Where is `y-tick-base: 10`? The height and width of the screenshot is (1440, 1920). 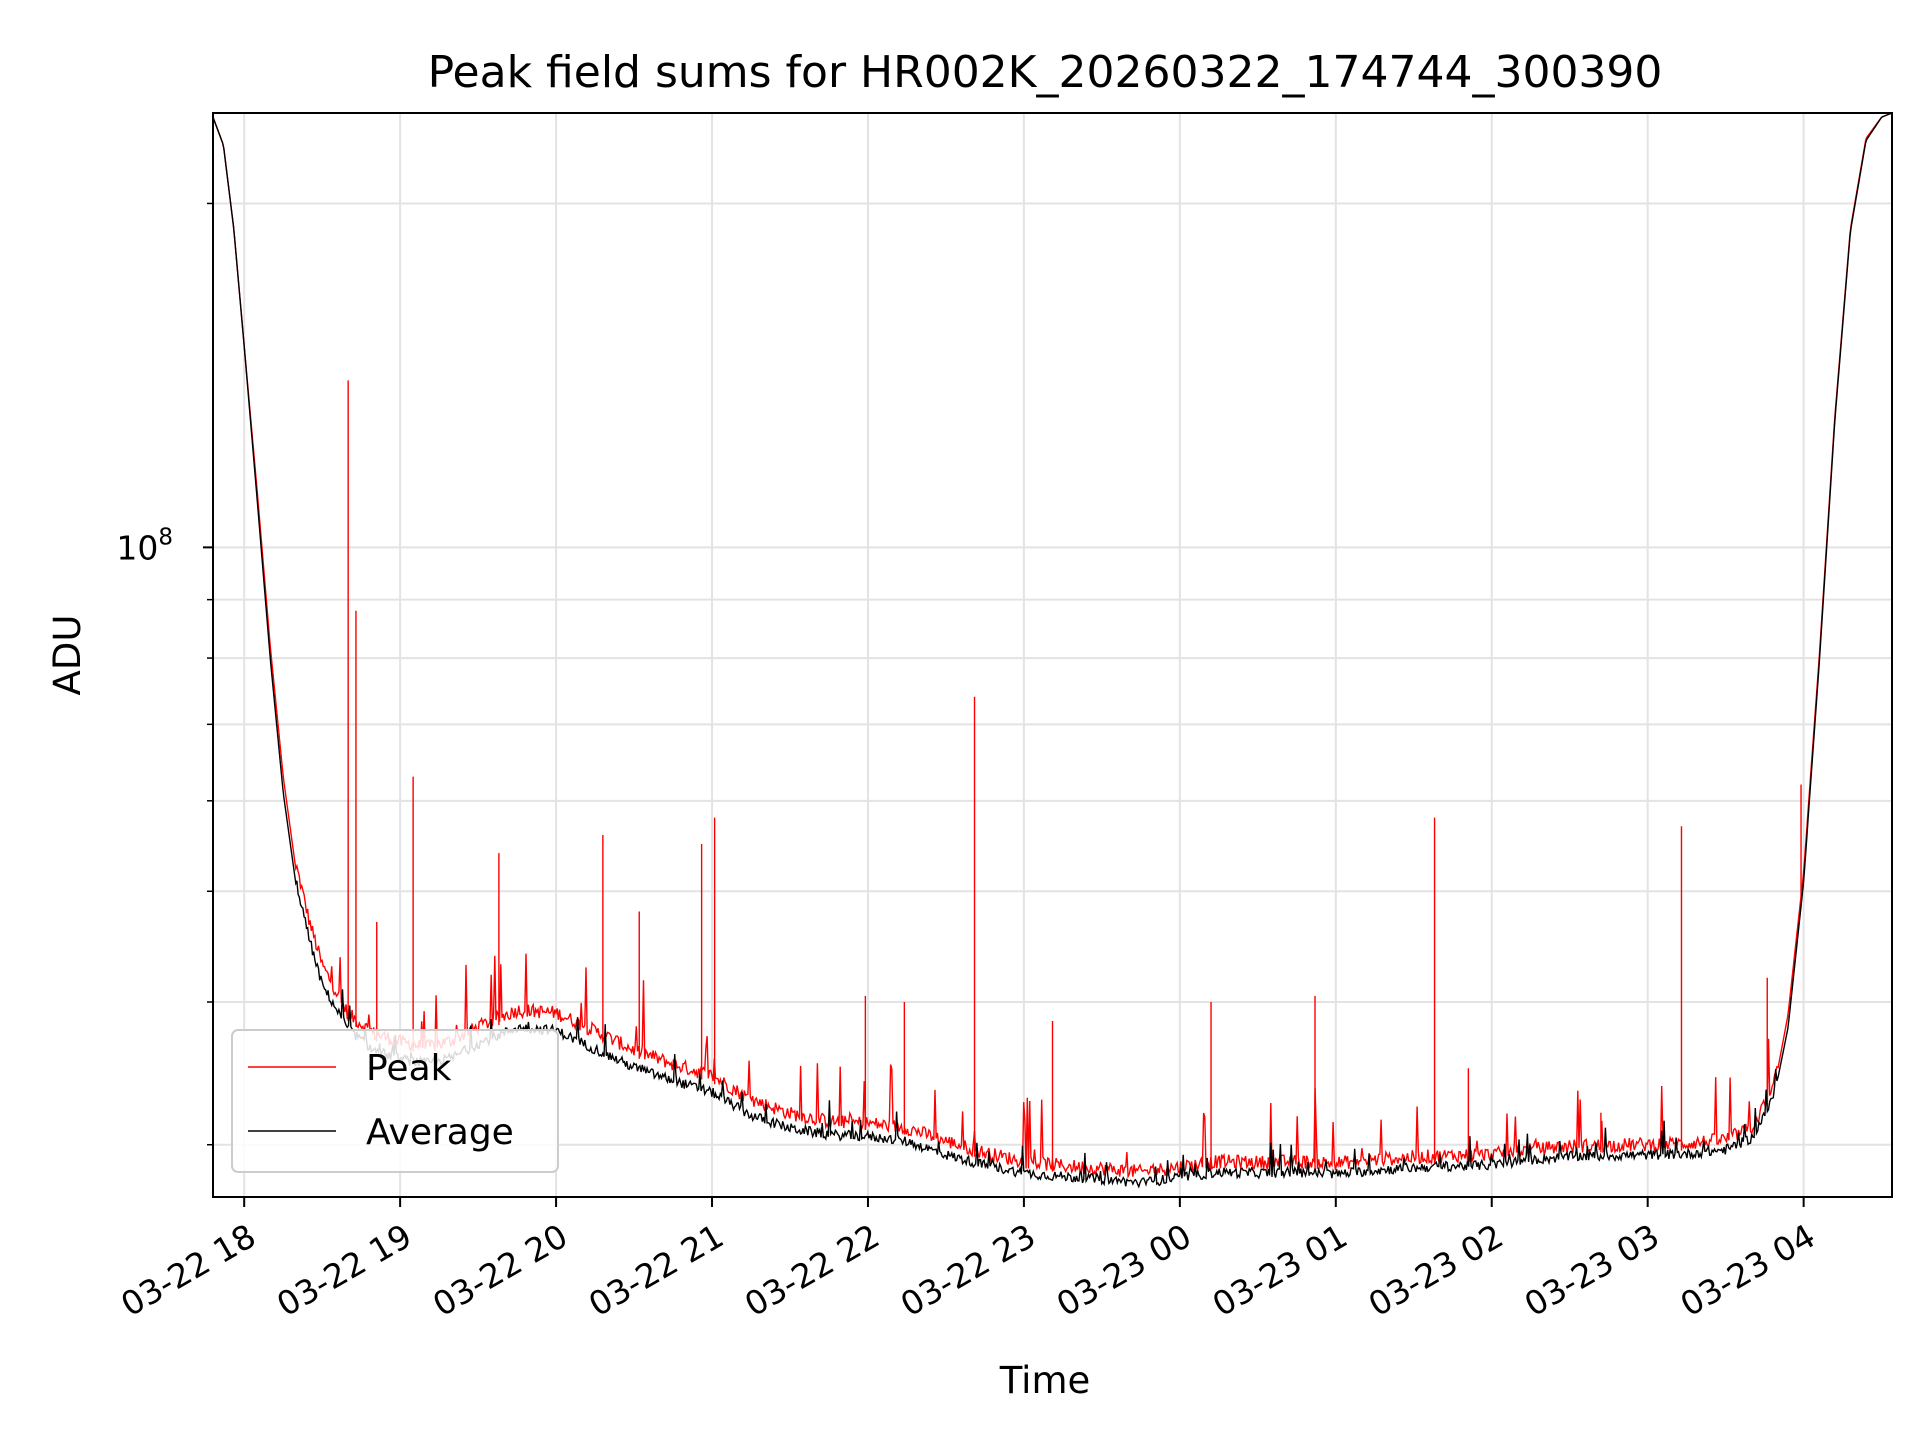
y-tick-base: 10 is located at coordinates (137, 547).